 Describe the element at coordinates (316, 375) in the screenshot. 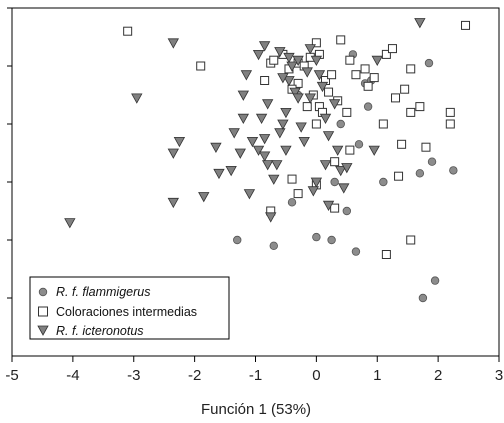

I see `x-tick-label: 0` at that location.